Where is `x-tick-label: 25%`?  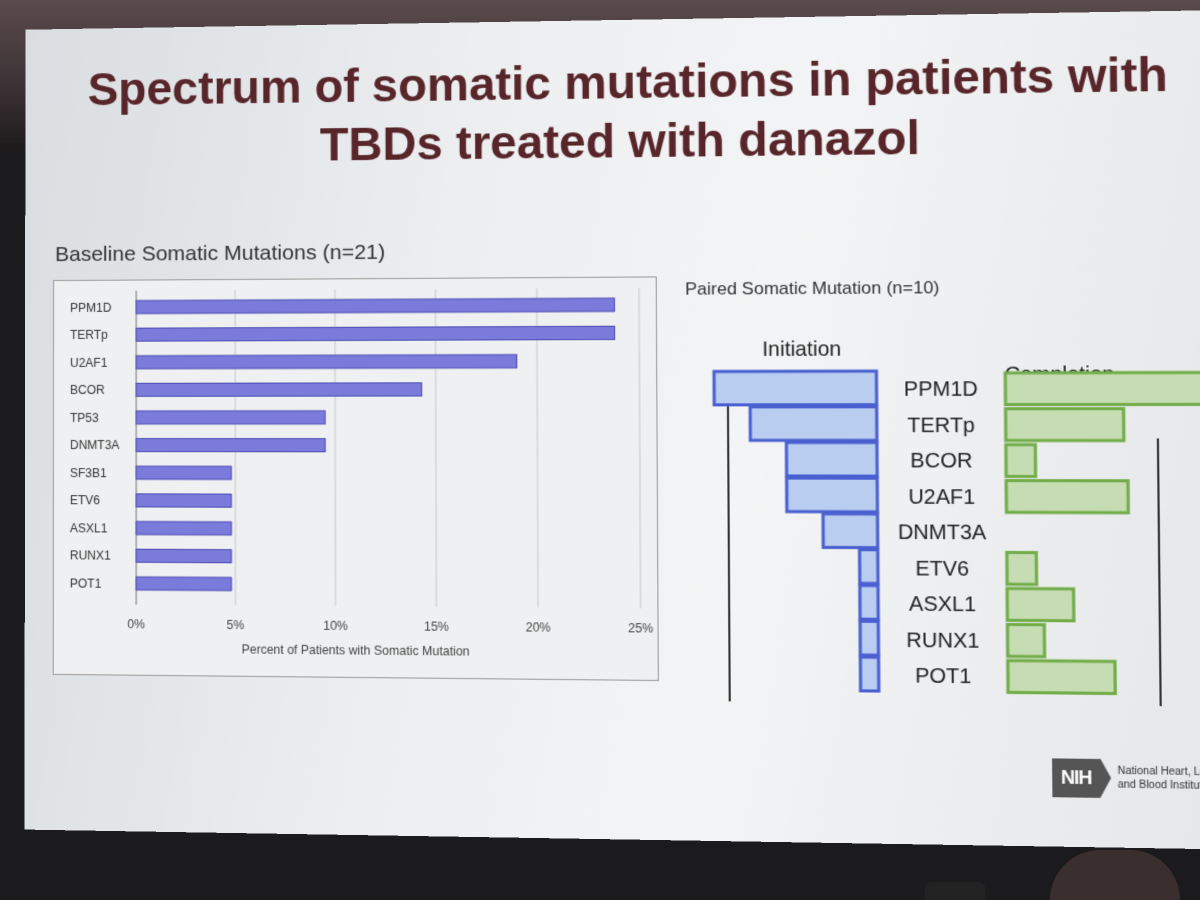 x-tick-label: 25% is located at coordinates (641, 628).